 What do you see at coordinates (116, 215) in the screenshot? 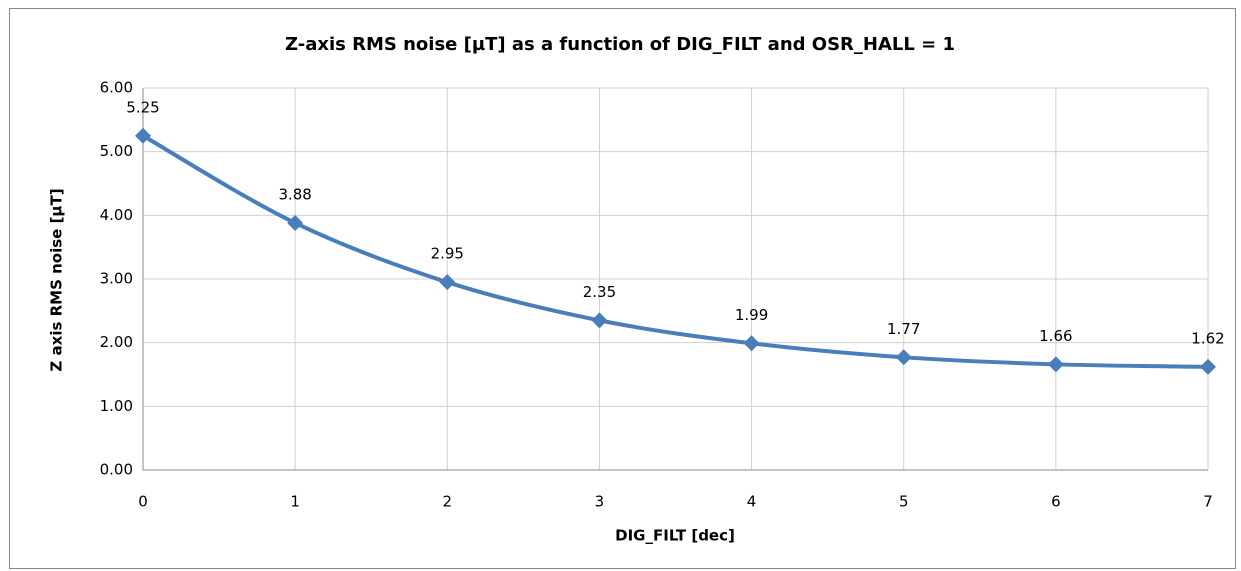
I see `y-tick-label: 4.00` at bounding box center [116, 215].